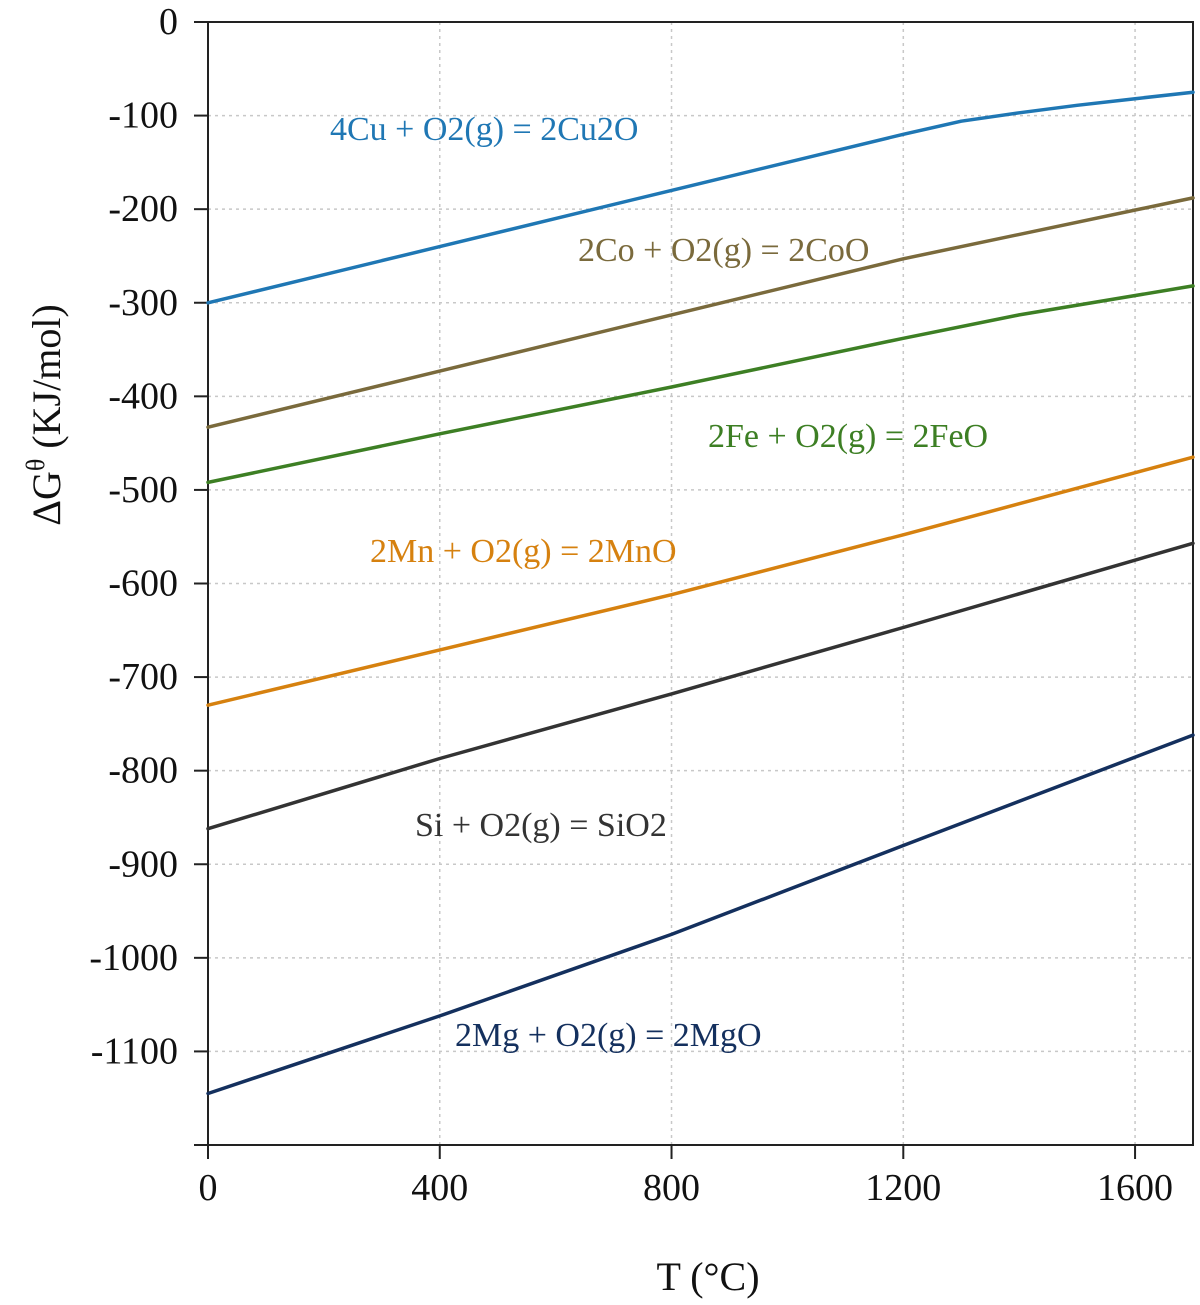 This screenshot has height=1305, width=1200. What do you see at coordinates (143, 864) in the screenshot?
I see `y-tick-label: -900` at bounding box center [143, 864].